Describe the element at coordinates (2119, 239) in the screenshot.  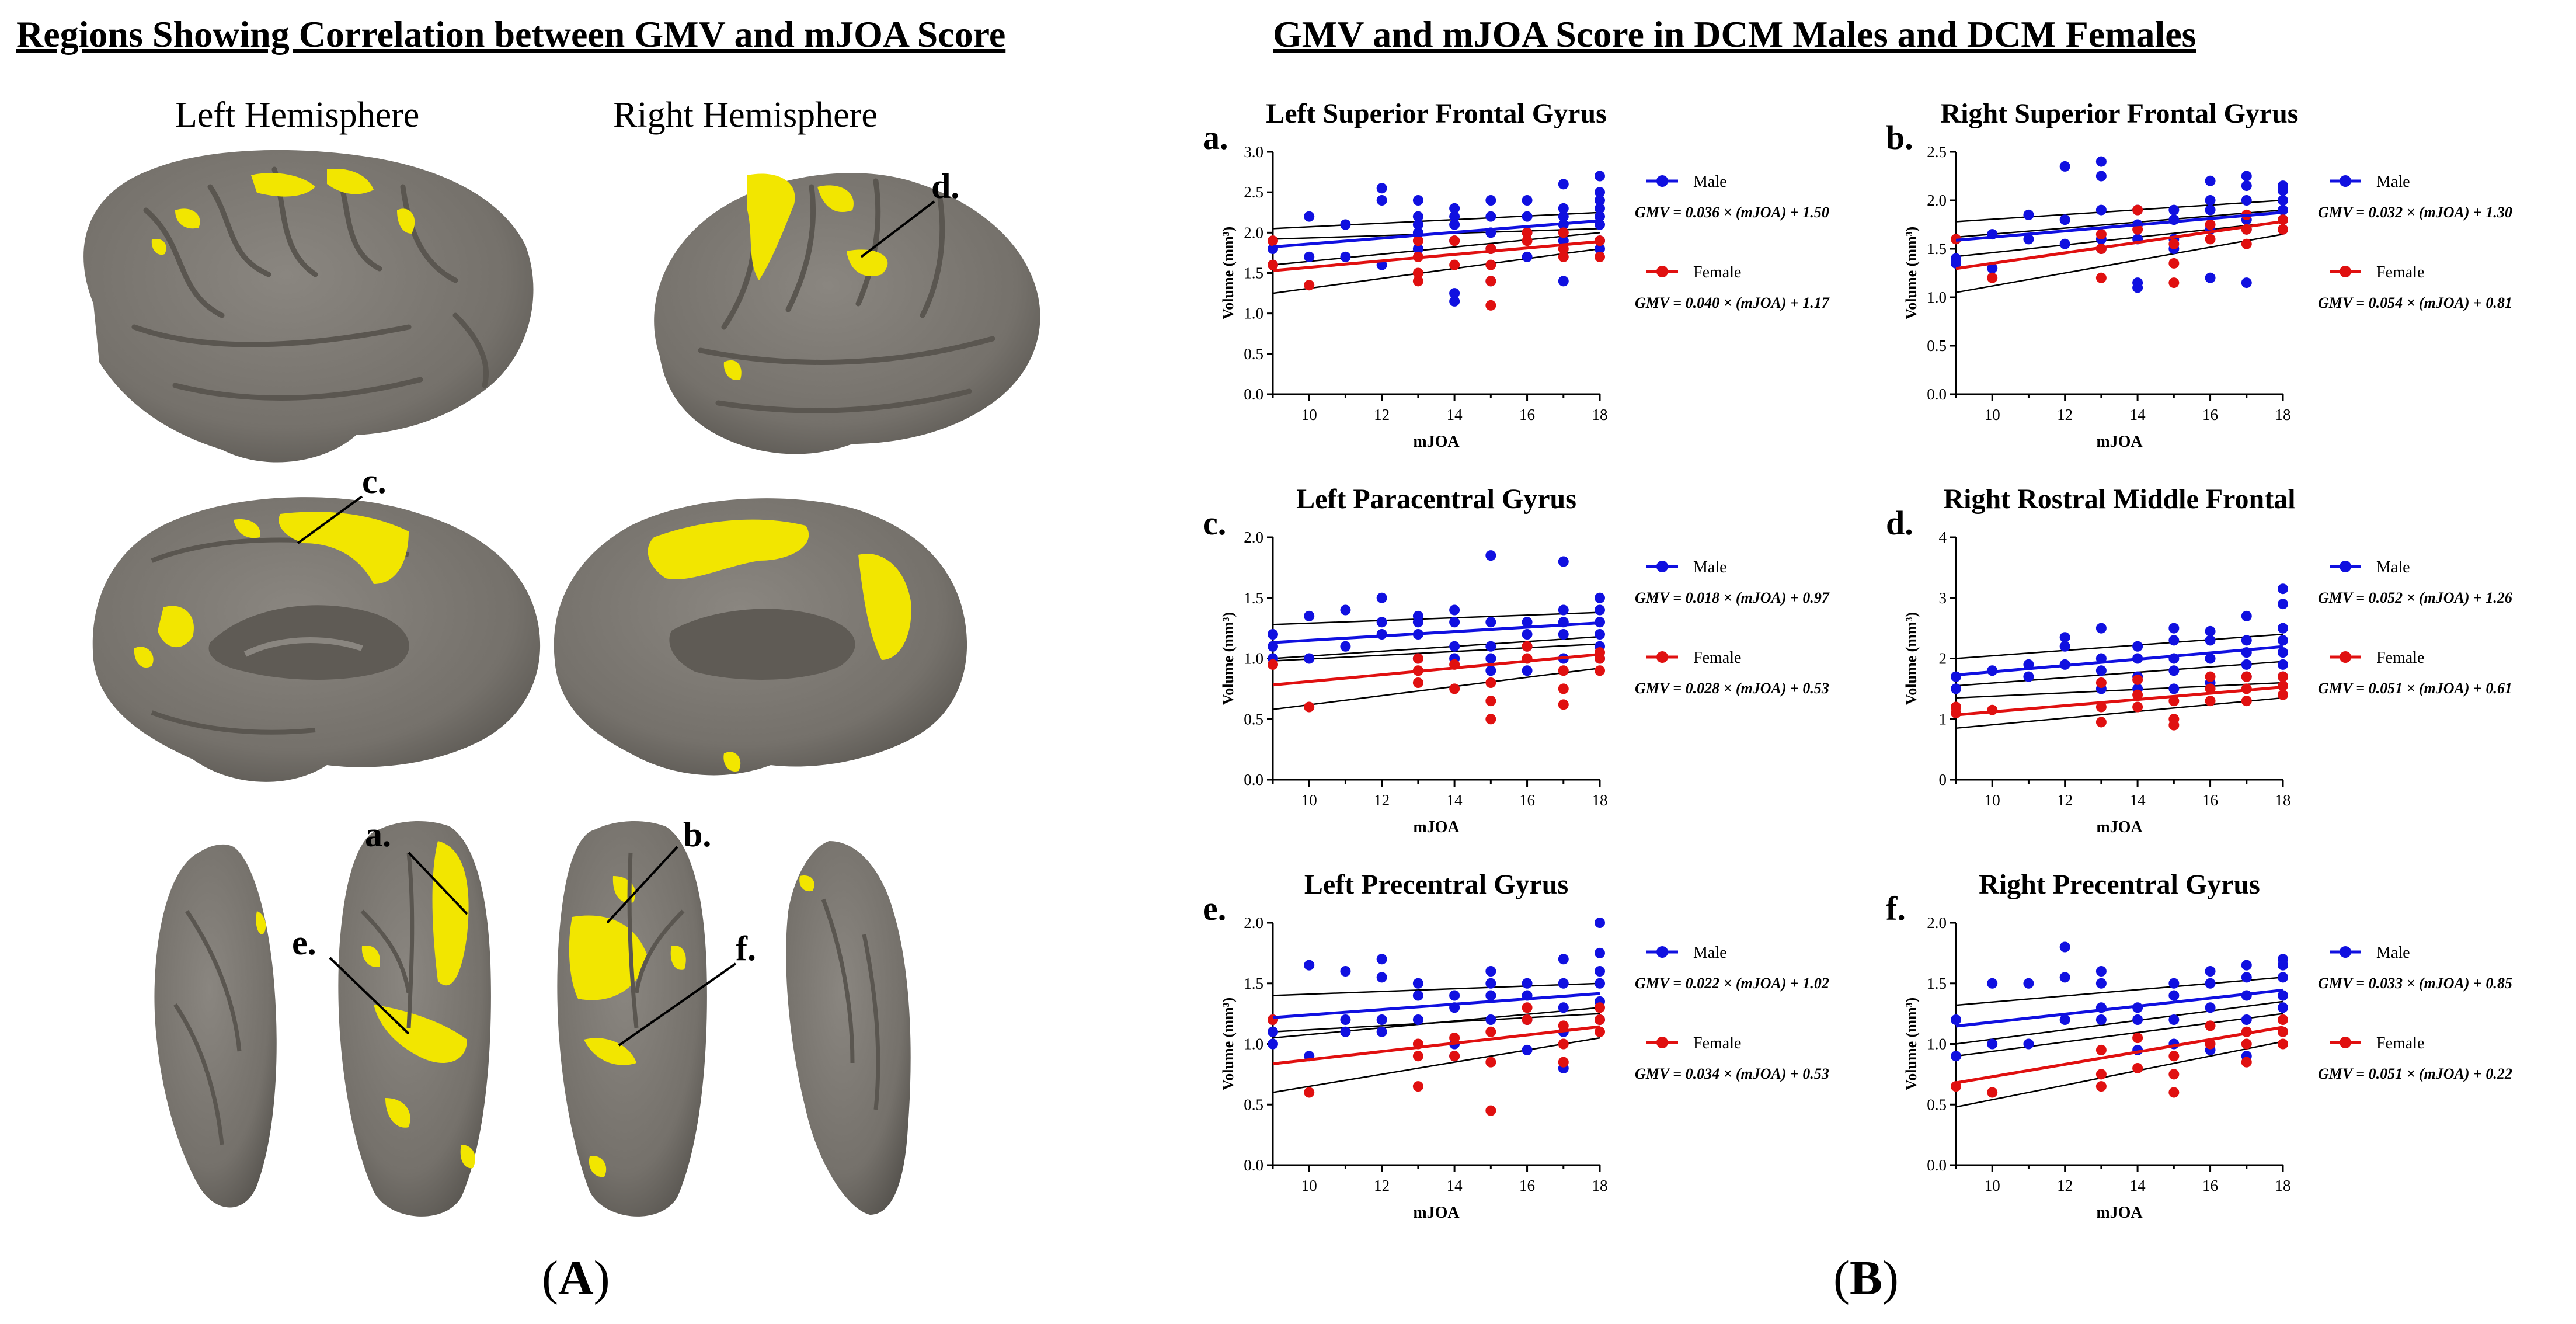
I see `male-ci-lower` at that location.